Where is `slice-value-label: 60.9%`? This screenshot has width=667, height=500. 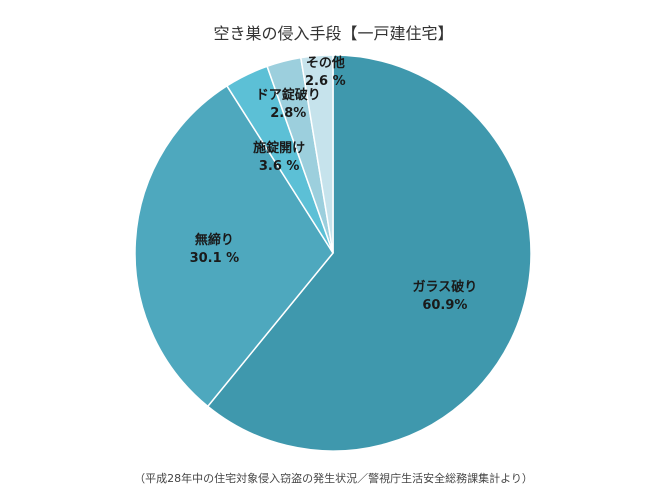
slice-value-label: 60.9% is located at coordinates (444, 305).